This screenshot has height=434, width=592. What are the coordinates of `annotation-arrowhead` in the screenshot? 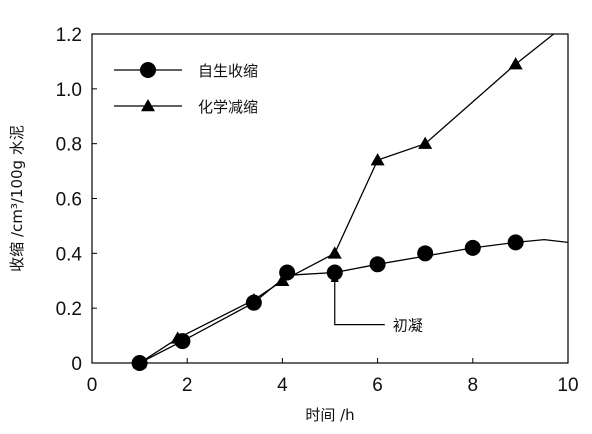 It's located at (334, 277).